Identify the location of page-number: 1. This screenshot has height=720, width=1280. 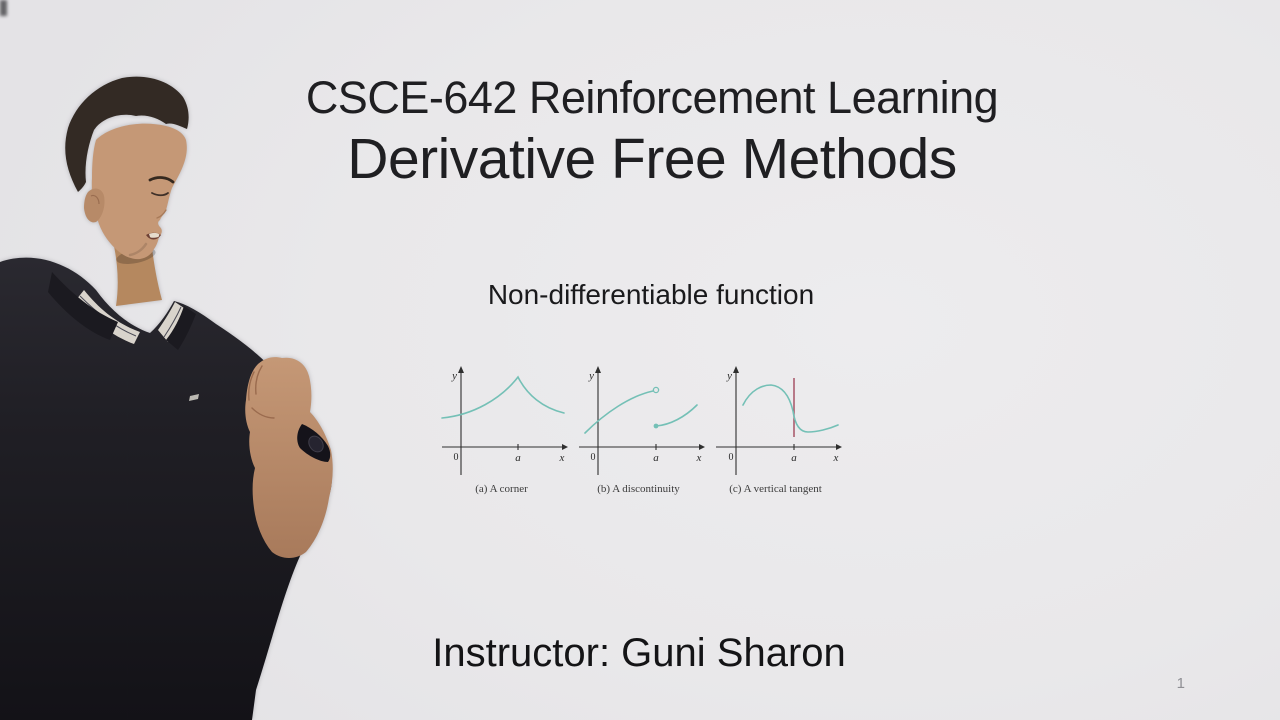
(1180, 683).